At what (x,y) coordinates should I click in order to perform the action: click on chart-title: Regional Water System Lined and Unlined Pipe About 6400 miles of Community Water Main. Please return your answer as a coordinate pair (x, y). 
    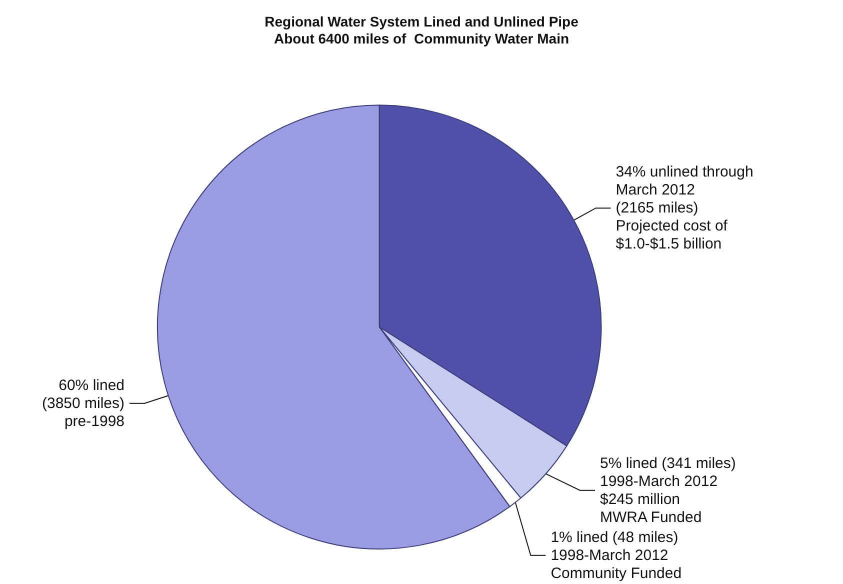
    Looking at the image, I should click on (421, 30).